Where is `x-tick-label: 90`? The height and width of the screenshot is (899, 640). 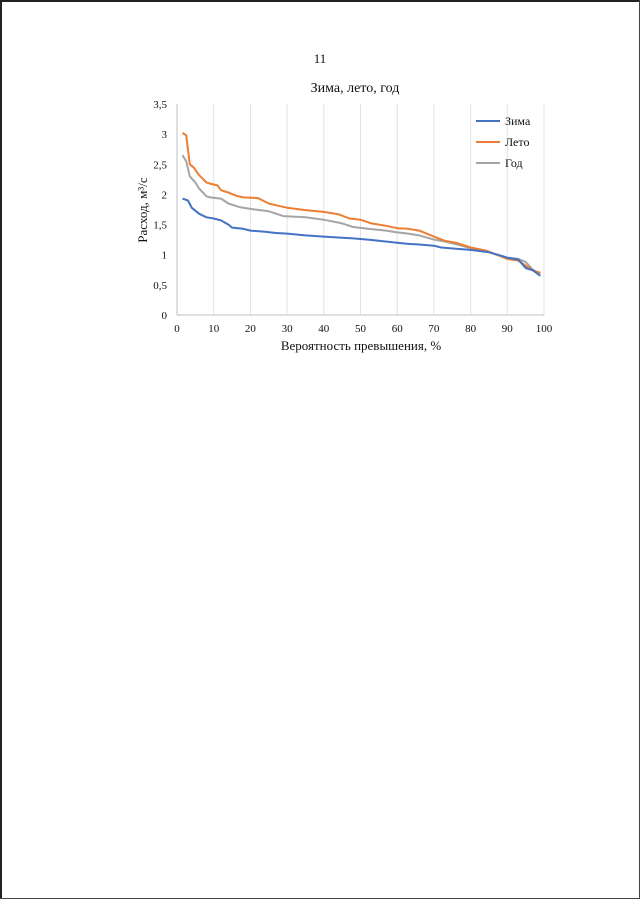 x-tick-label: 90 is located at coordinates (508, 329).